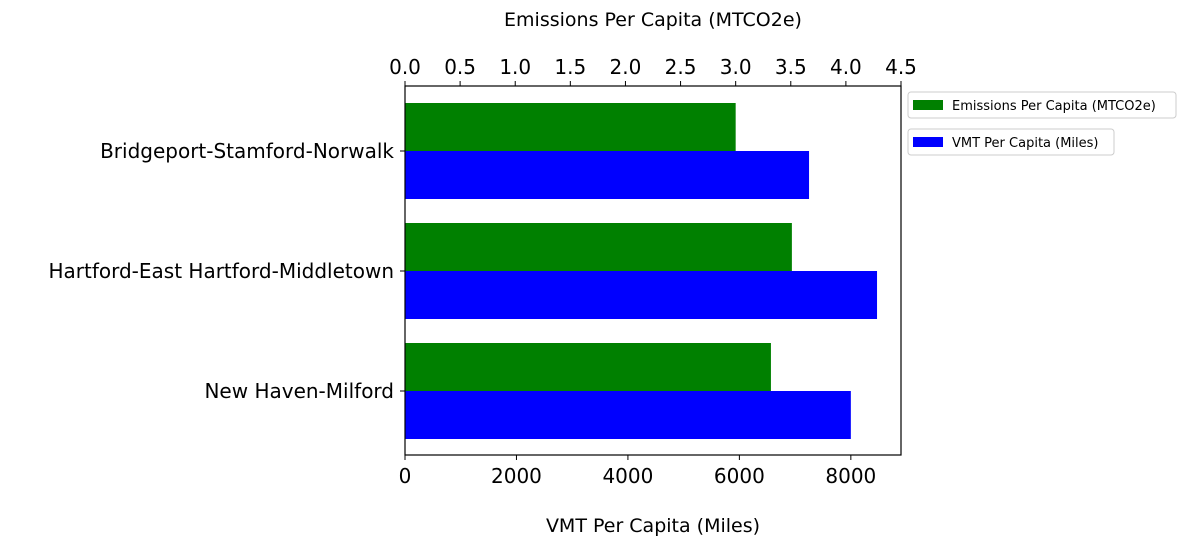 The height and width of the screenshot is (546, 1185). What do you see at coordinates (736, 67) in the screenshot?
I see `top-tick-label: 3.0` at bounding box center [736, 67].